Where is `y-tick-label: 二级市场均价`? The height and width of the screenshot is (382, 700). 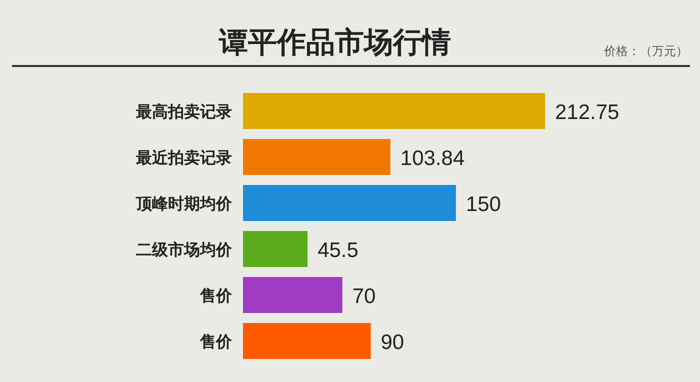 y-tick-label: 二级市场均价 is located at coordinates (184, 250).